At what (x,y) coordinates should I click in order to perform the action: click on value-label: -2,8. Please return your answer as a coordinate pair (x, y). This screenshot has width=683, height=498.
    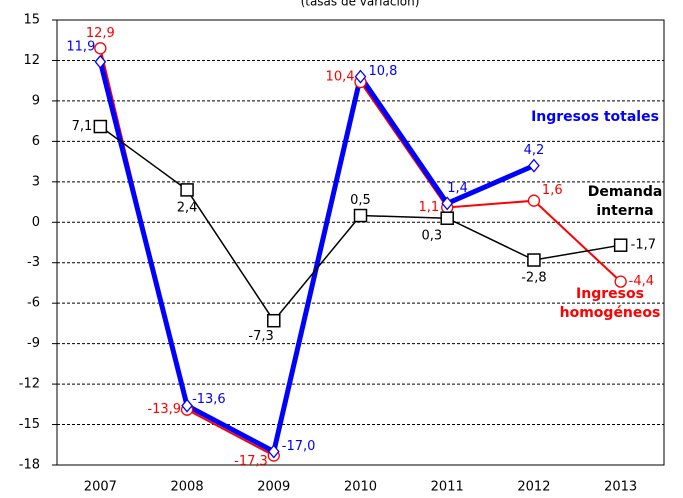
    Looking at the image, I should click on (533, 278).